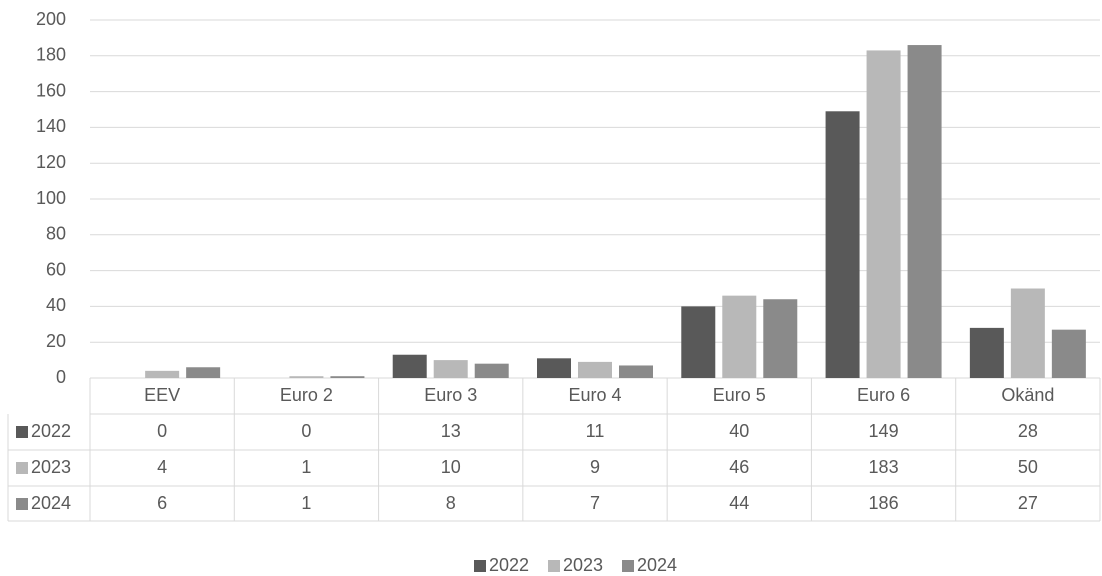 This screenshot has width=1102, height=576. What do you see at coordinates (884, 503) in the screenshot?
I see `table-cell: 186` at bounding box center [884, 503].